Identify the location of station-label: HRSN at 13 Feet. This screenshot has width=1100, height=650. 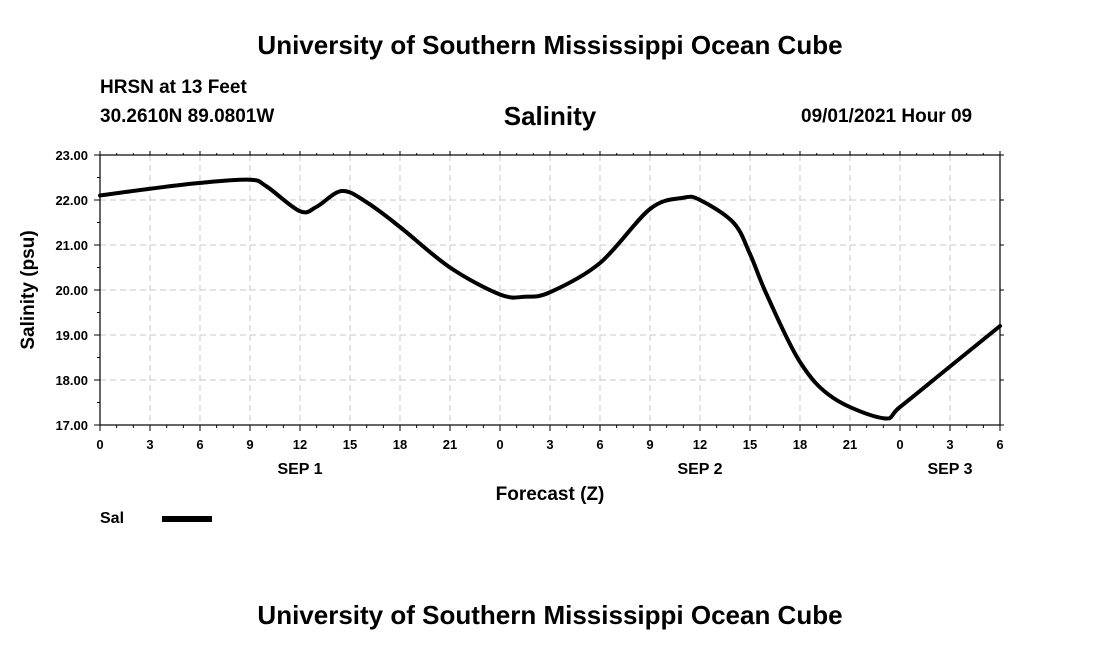
(173, 87).